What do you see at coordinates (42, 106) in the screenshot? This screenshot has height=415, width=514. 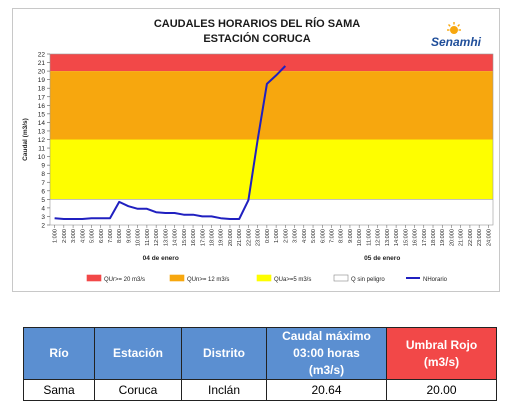 I see `y-tick-label: 16` at bounding box center [42, 106].